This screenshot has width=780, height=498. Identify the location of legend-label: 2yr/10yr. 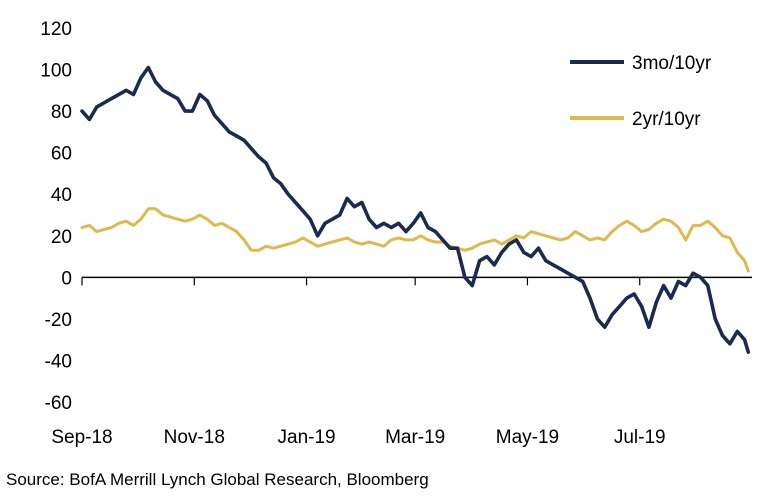
(666, 119).